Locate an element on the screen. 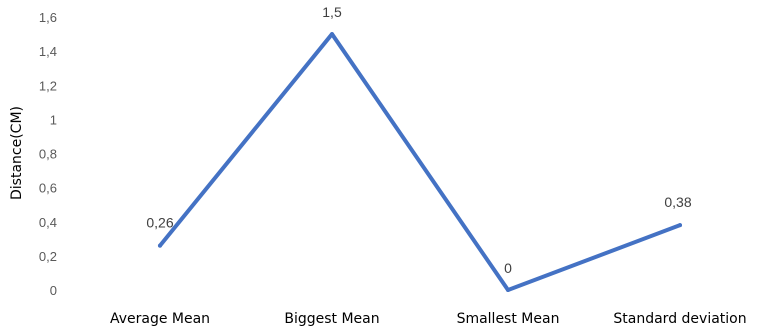 The image size is (769, 330). y-axis-ticks: 0 0,2 0,4 0,6 0,8 1 1,2 1,4 1,6 is located at coordinates (48, 154).